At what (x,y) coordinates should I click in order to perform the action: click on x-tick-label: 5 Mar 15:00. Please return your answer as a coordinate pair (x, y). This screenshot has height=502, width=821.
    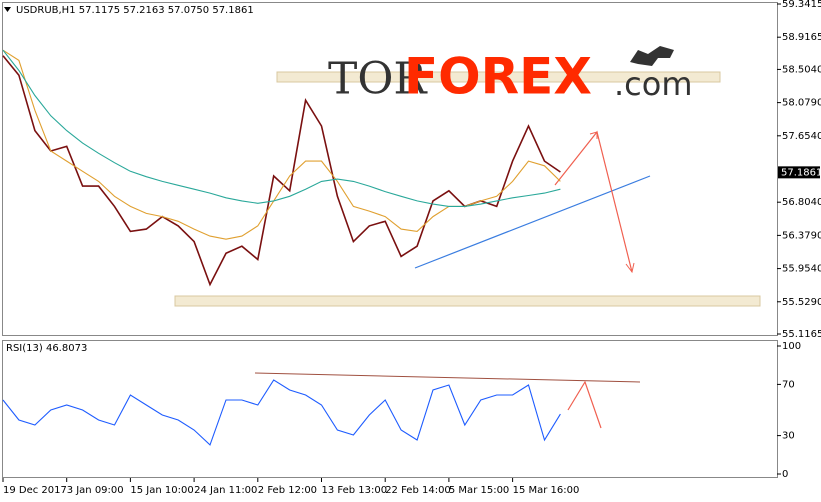
    Looking at the image, I should click on (479, 490).